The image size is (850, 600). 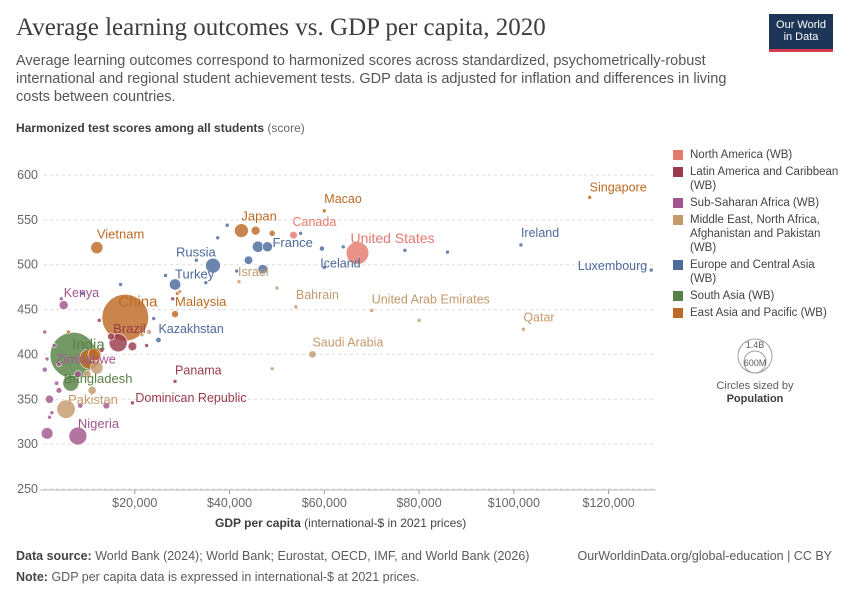 What do you see at coordinates (758, 203) in the screenshot?
I see `legend-item: Sub-Saharan Africa (WB)` at bounding box center [758, 203].